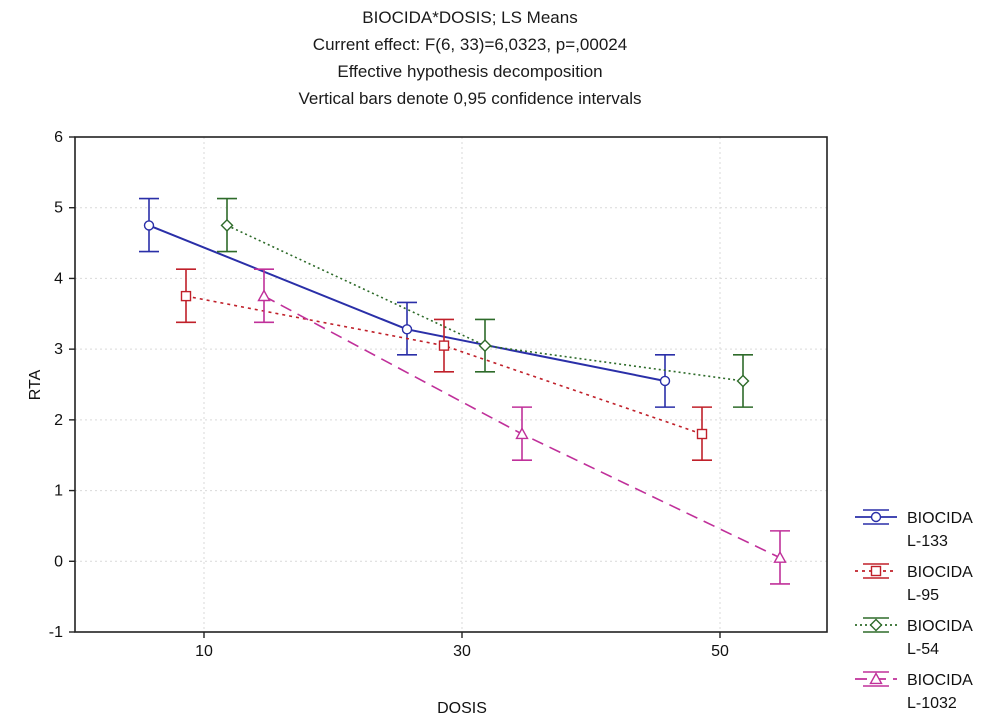 This screenshot has width=1000, height=725. Describe the element at coordinates (462, 651) in the screenshot. I see `x-tick-label: 30` at that location.